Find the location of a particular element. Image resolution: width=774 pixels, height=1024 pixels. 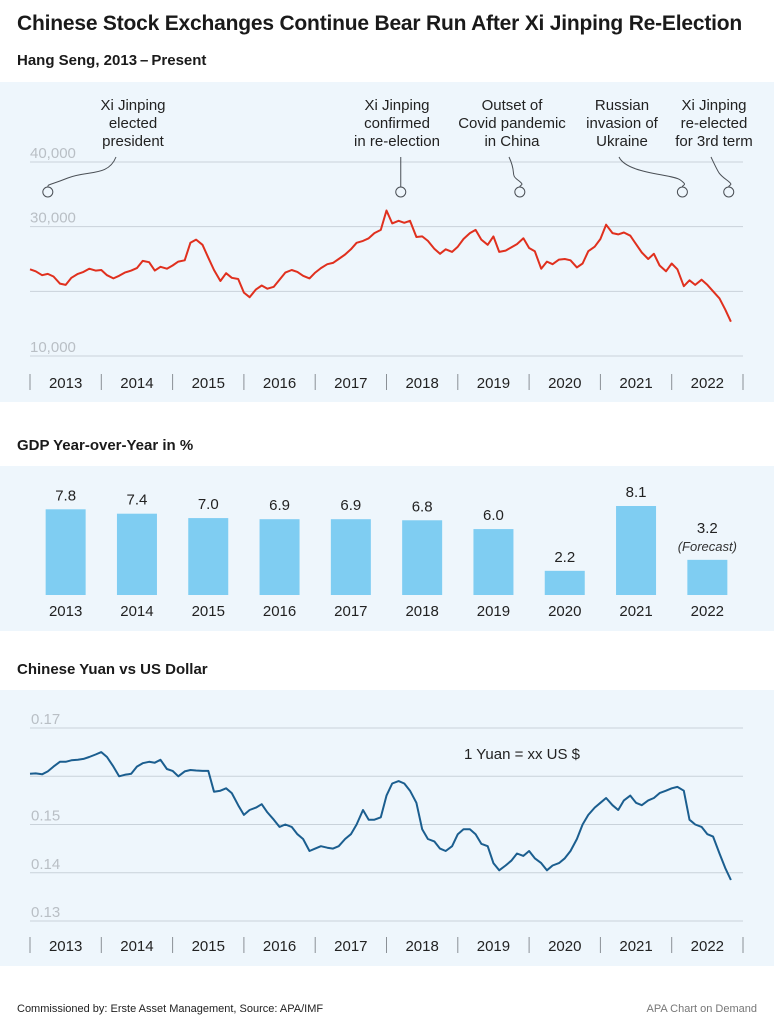

yuan-line is located at coordinates (380, 816).